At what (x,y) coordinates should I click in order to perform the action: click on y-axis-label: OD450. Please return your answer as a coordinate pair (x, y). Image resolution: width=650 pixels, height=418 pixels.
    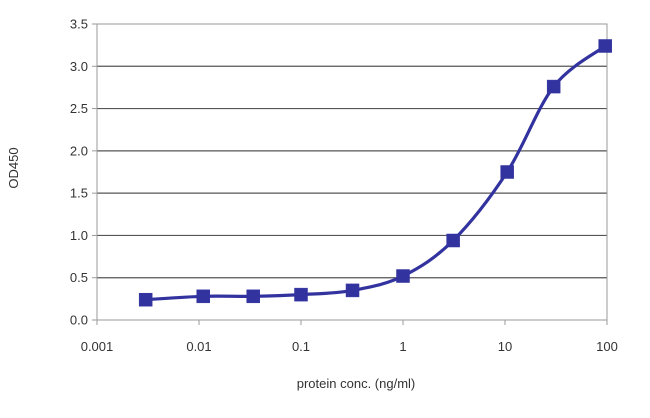
    Looking at the image, I should click on (13, 167).